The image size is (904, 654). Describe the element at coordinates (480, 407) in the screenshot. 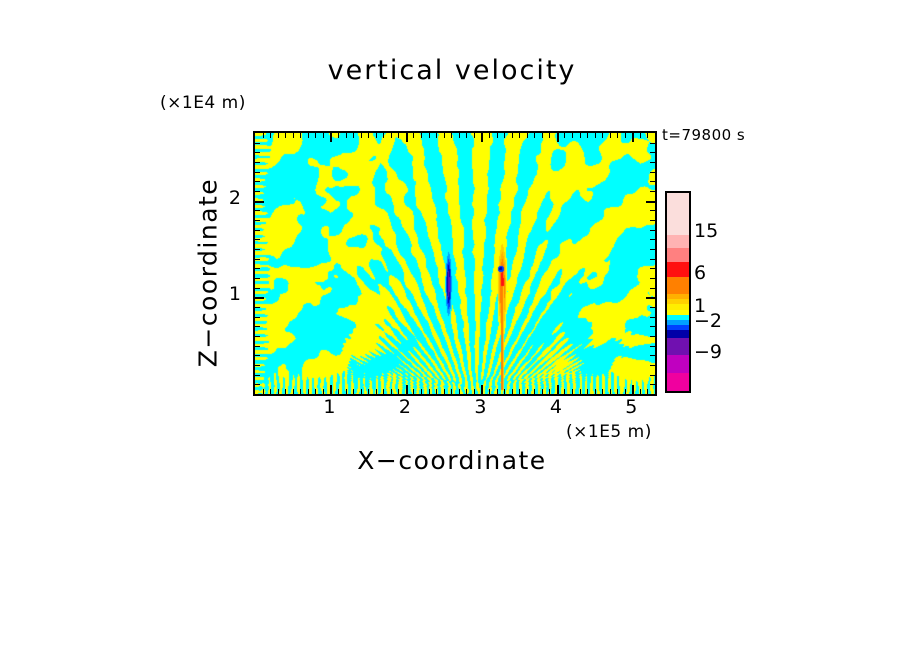

I see `x-tick-label: 3` at that location.